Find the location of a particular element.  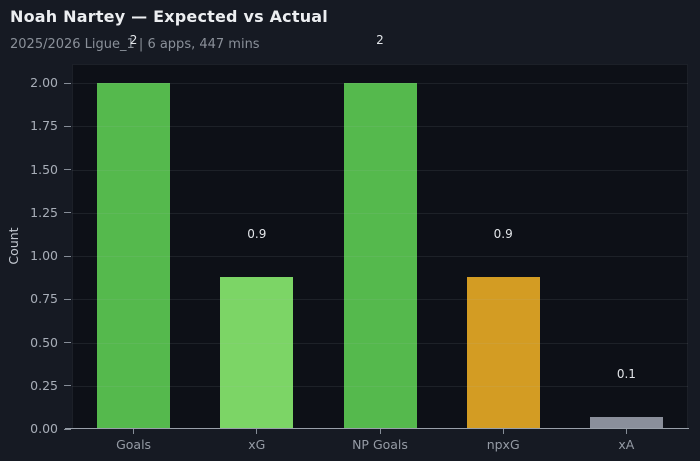

category-label: npxG is located at coordinates (503, 444).